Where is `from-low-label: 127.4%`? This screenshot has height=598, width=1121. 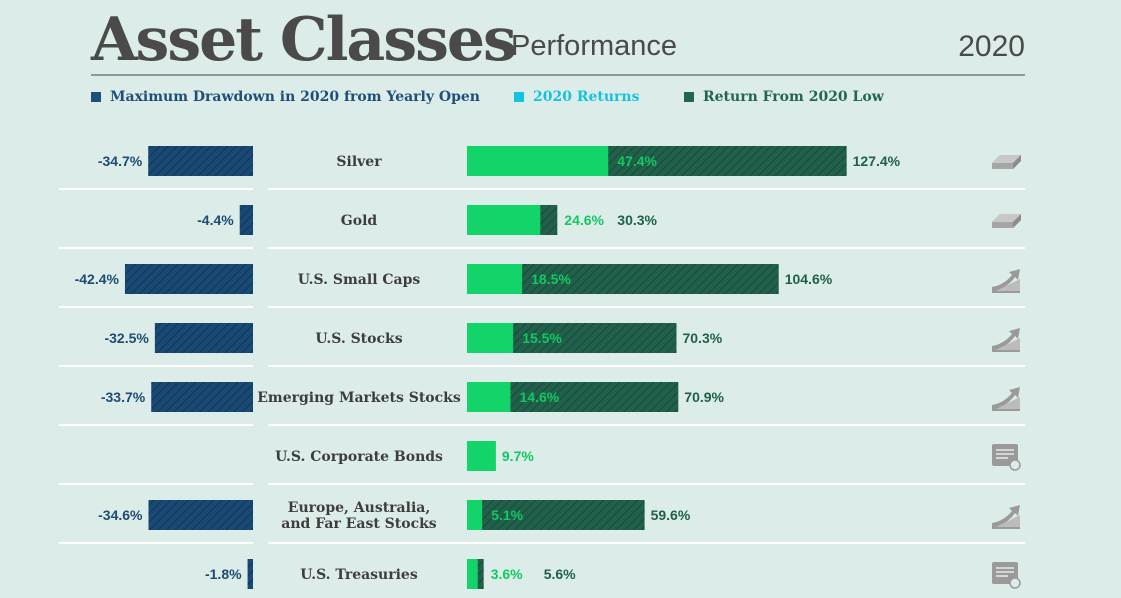
from-low-label: 127.4% is located at coordinates (877, 161).